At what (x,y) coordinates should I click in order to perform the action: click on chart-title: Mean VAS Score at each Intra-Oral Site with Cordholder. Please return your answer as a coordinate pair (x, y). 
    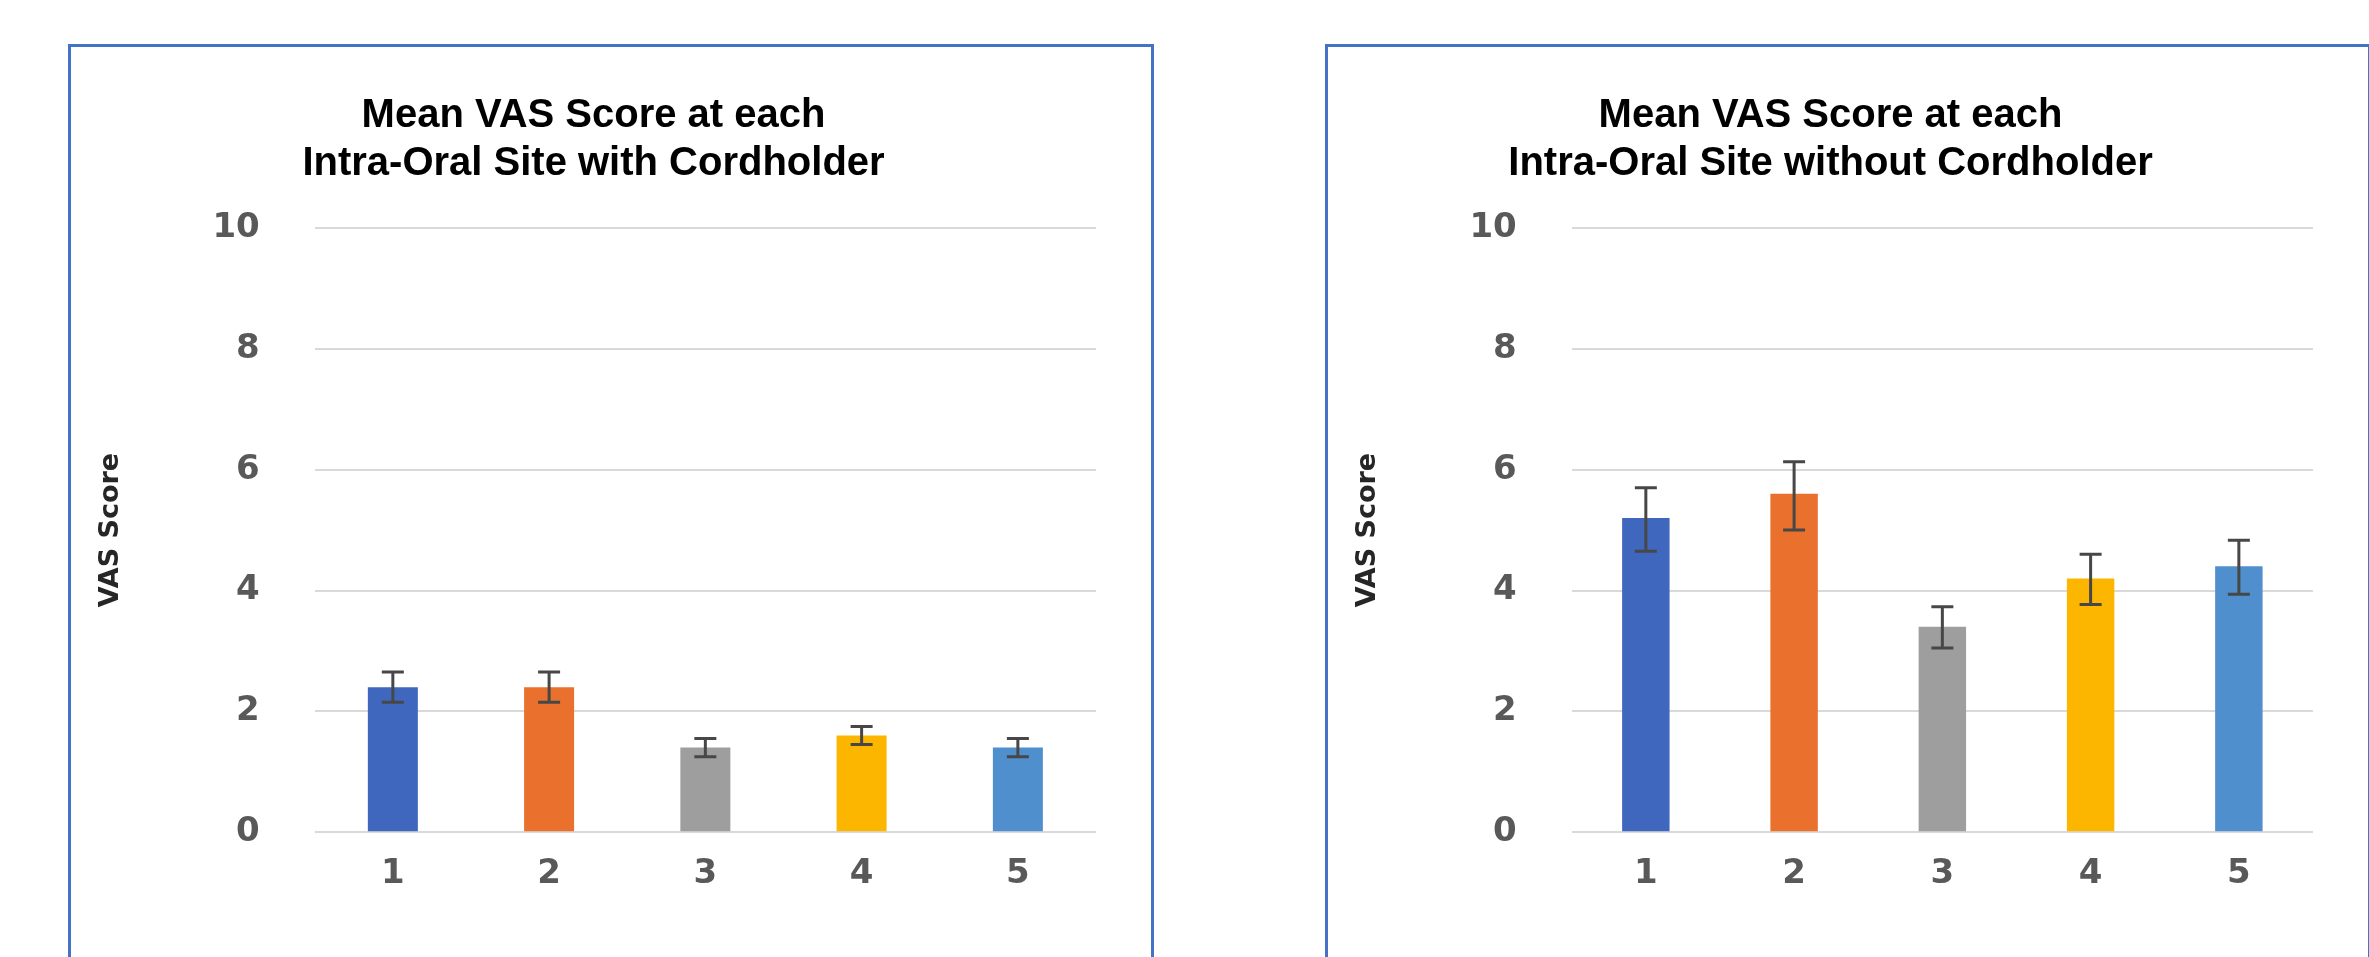
    Looking at the image, I should click on (593, 137).